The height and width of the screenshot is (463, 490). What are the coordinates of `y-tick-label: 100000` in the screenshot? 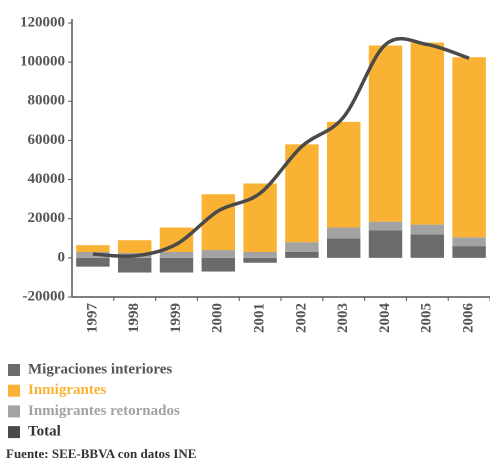 It's located at (42, 62).